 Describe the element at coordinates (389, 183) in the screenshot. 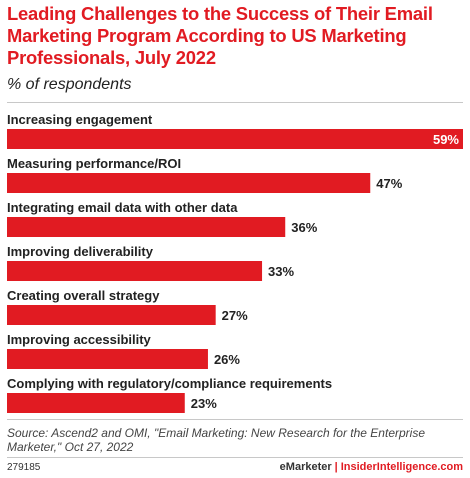

I see `value-label: 47%` at that location.